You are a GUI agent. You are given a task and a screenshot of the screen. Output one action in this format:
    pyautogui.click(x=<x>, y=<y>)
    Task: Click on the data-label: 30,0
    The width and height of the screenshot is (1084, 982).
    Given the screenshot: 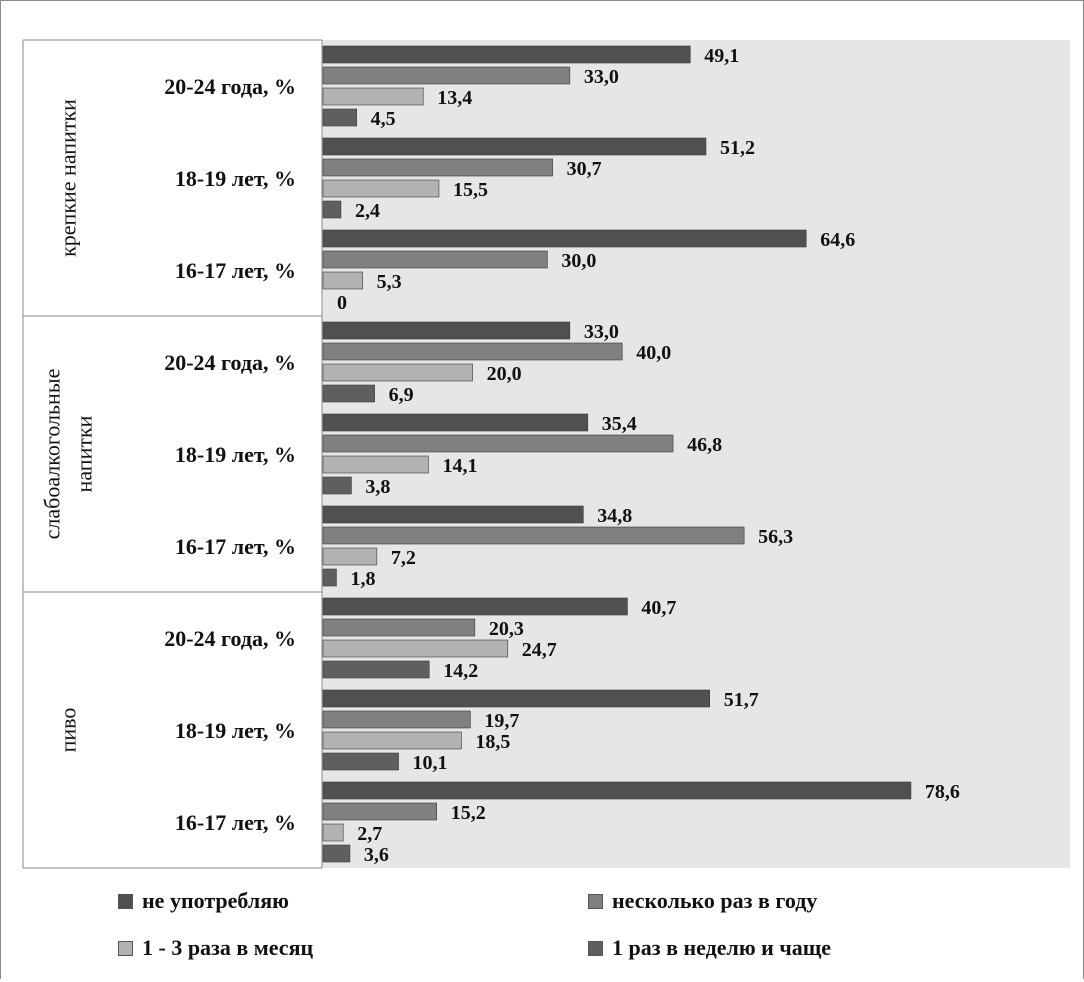 What is the action you would take?
    pyautogui.click(x=578, y=261)
    